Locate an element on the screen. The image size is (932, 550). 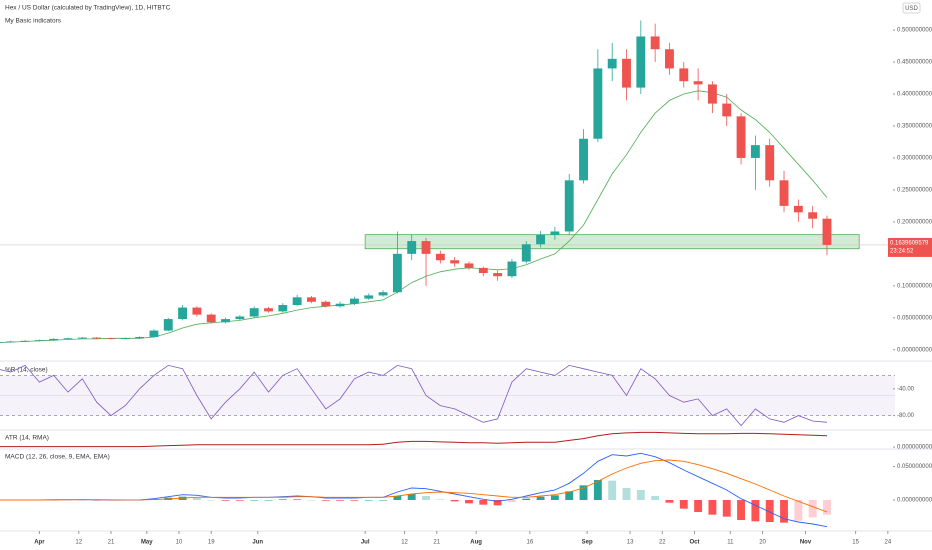
currency-box is located at coordinates (911, 8).